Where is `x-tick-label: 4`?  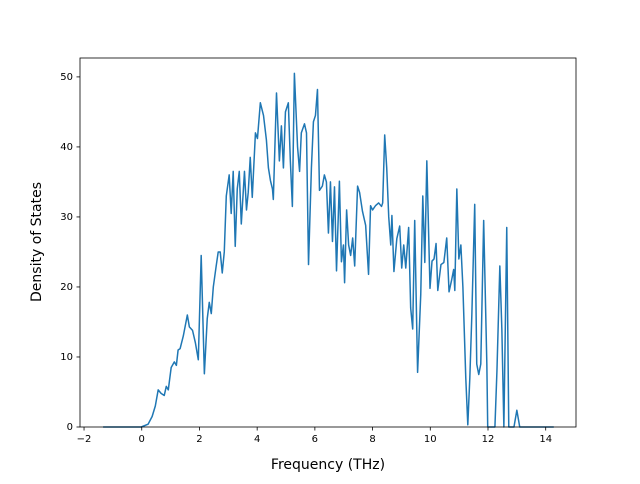 x-tick-label: 4 is located at coordinates (257, 439).